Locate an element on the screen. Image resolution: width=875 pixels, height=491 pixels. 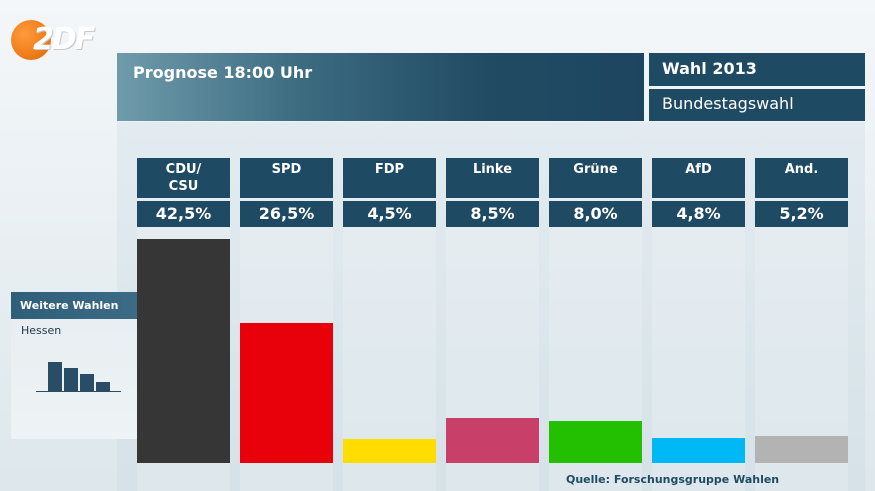
page-title: Prognose 18:00 Uhr is located at coordinates (223, 72).